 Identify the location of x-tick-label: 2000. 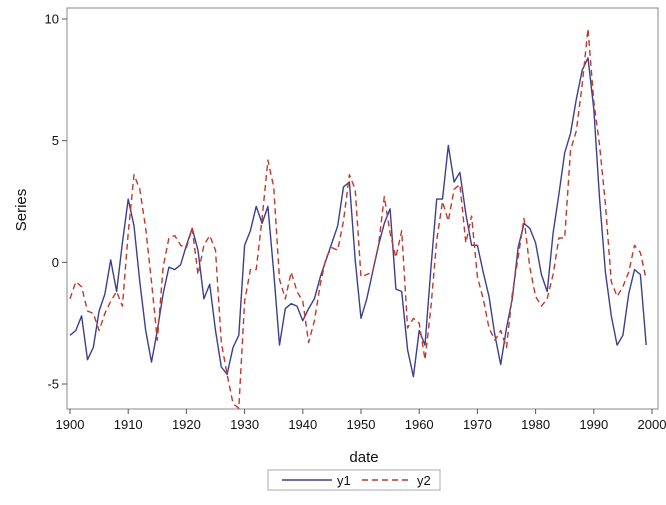
(652, 424).